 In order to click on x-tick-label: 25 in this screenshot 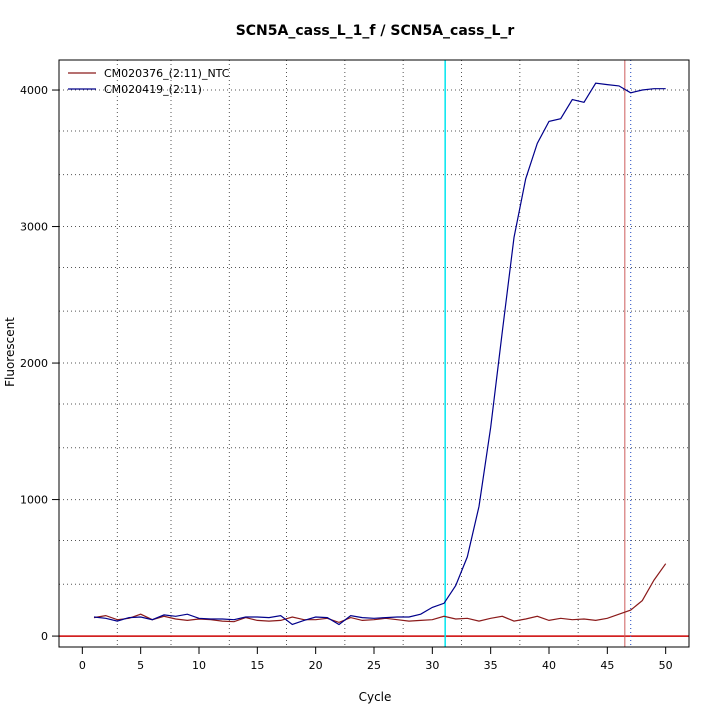, I will do `click(374, 665)`.